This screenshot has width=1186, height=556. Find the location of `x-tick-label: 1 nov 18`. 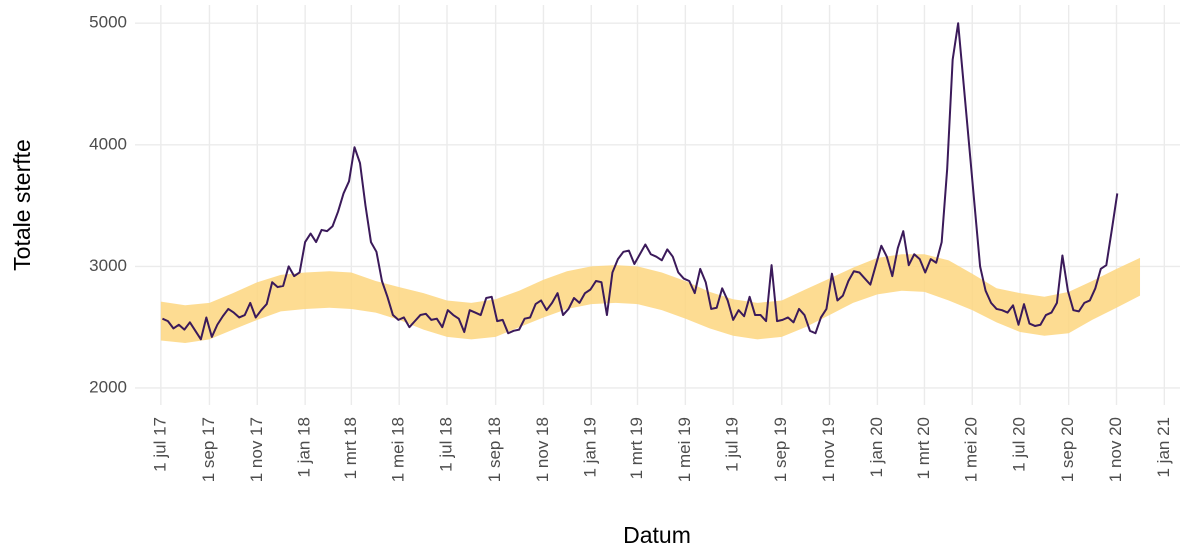

x-tick-label: 1 nov 18 is located at coordinates (542, 449).